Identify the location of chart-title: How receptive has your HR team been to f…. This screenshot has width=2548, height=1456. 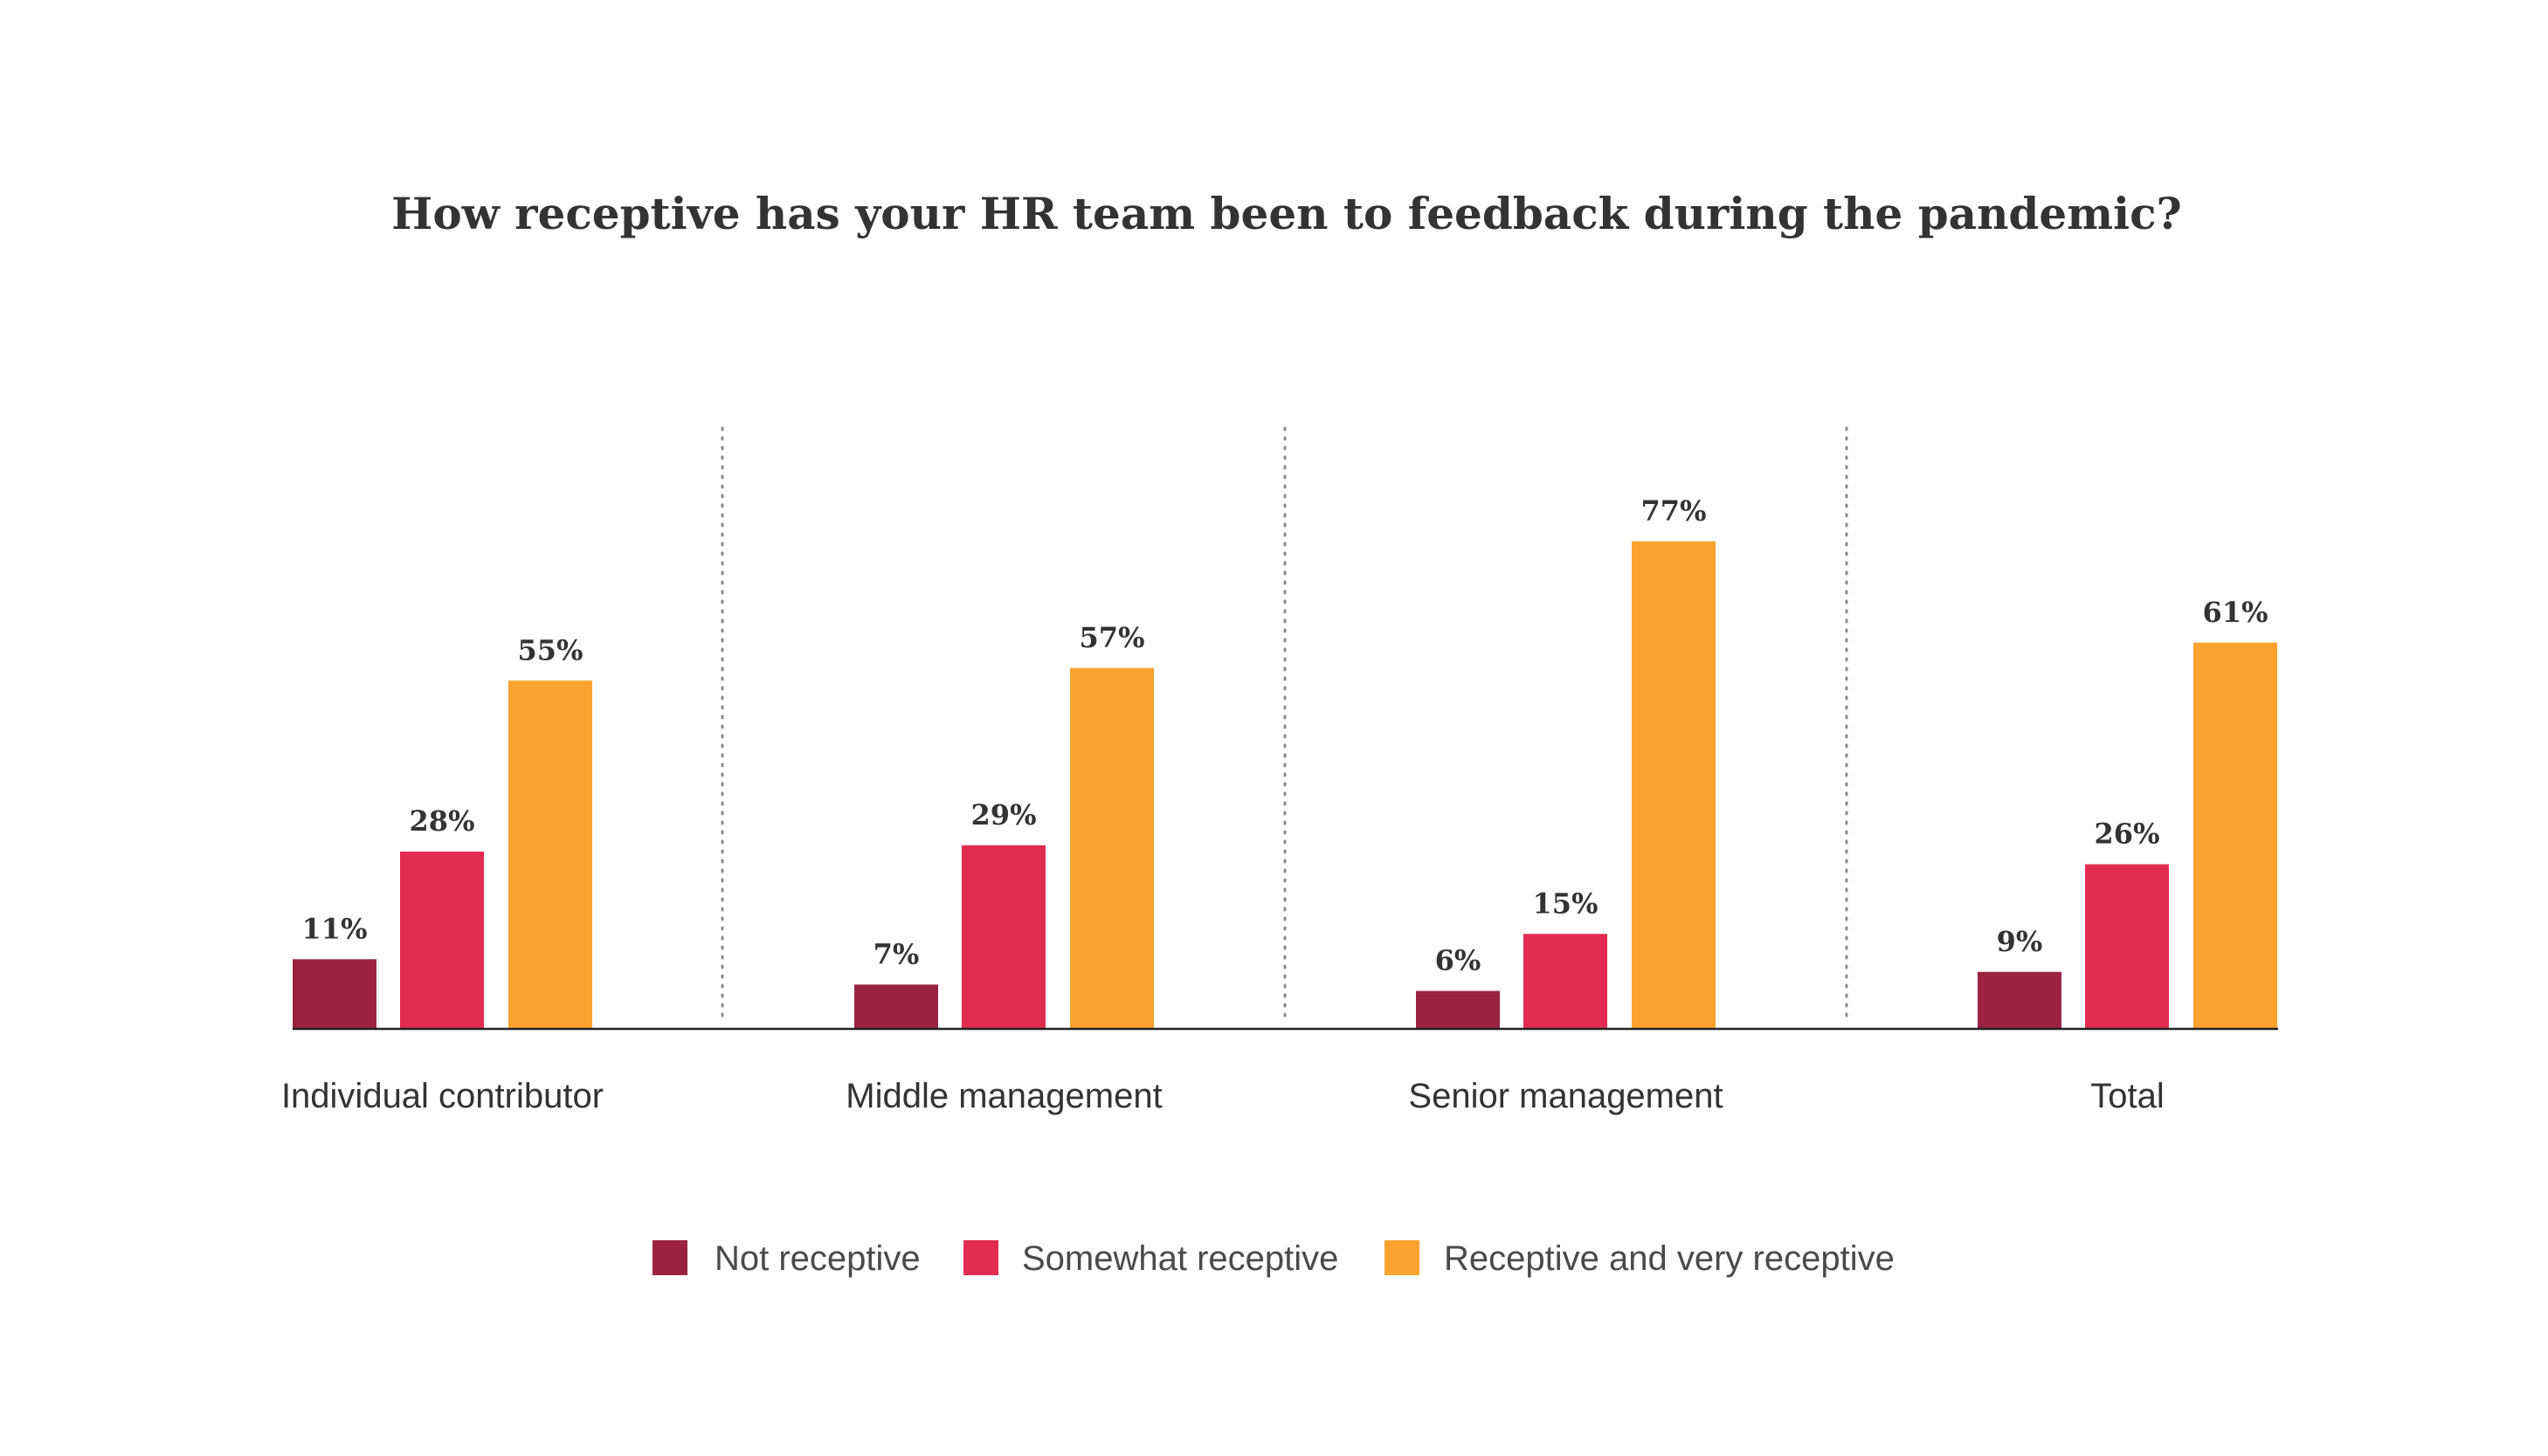
(1286, 213).